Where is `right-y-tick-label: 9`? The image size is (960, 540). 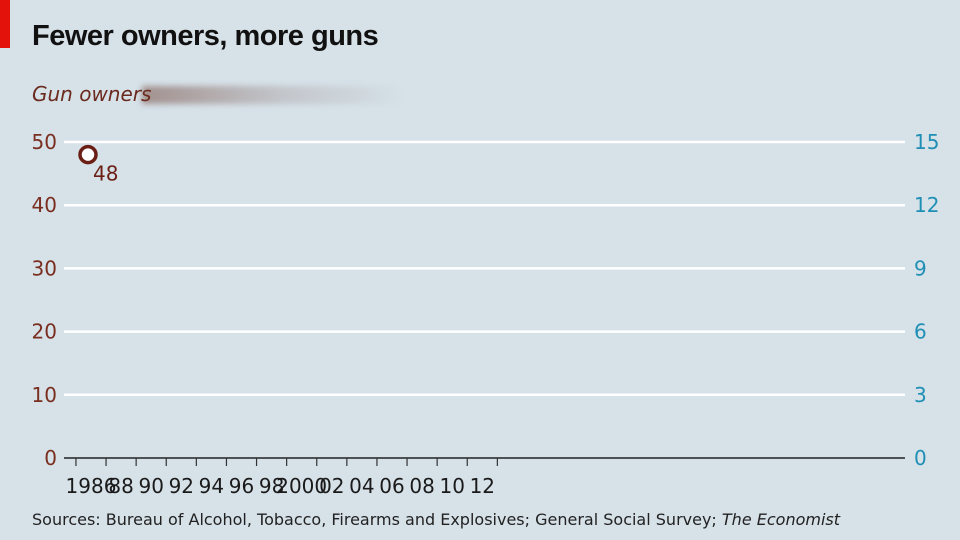
right-y-tick-label: 9 is located at coordinates (920, 268).